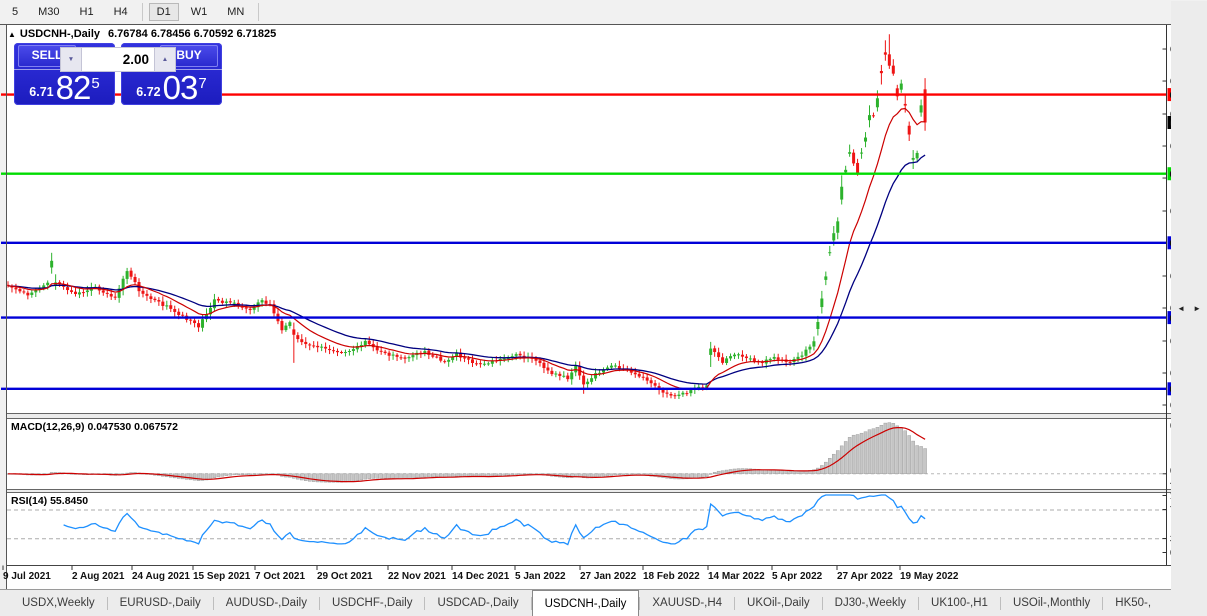 The image size is (1207, 616). I want to click on sell-price-big: 82, so click(73, 87).